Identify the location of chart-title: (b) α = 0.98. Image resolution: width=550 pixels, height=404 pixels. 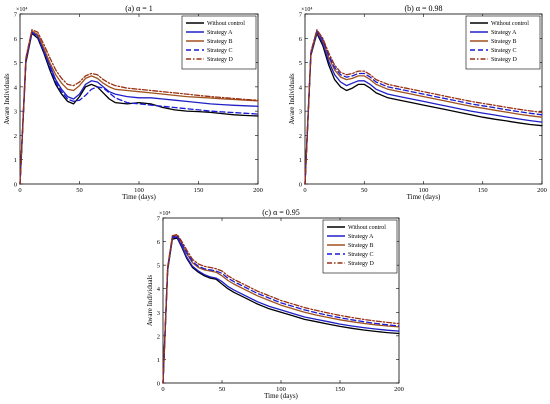
(423, 8).